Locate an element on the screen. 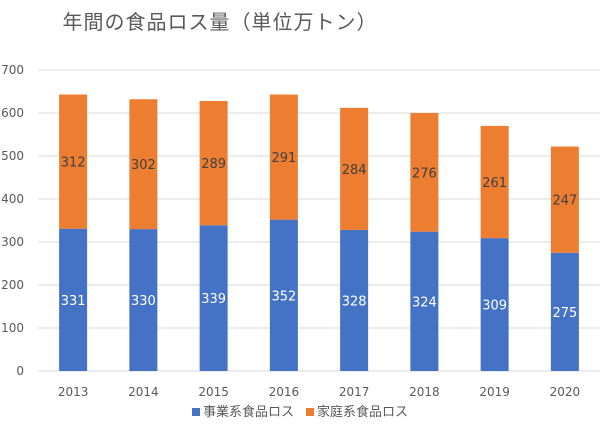 This screenshot has width=600, height=430. x-tick-label: 2020 is located at coordinates (565, 392).